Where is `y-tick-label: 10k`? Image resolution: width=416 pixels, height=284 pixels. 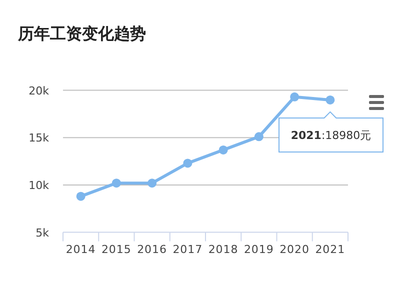
y-tick-label: 10k is located at coordinates (39, 185).